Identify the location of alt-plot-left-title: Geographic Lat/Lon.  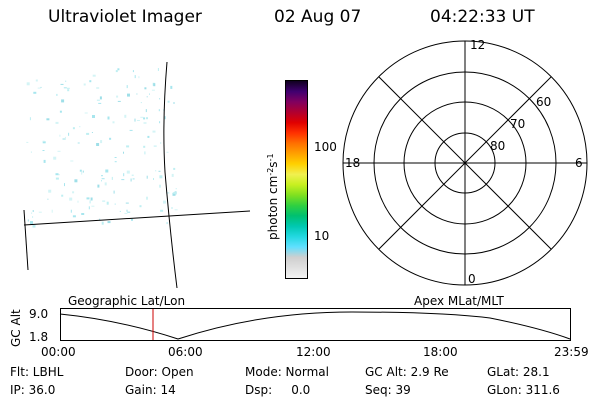
(127, 301).